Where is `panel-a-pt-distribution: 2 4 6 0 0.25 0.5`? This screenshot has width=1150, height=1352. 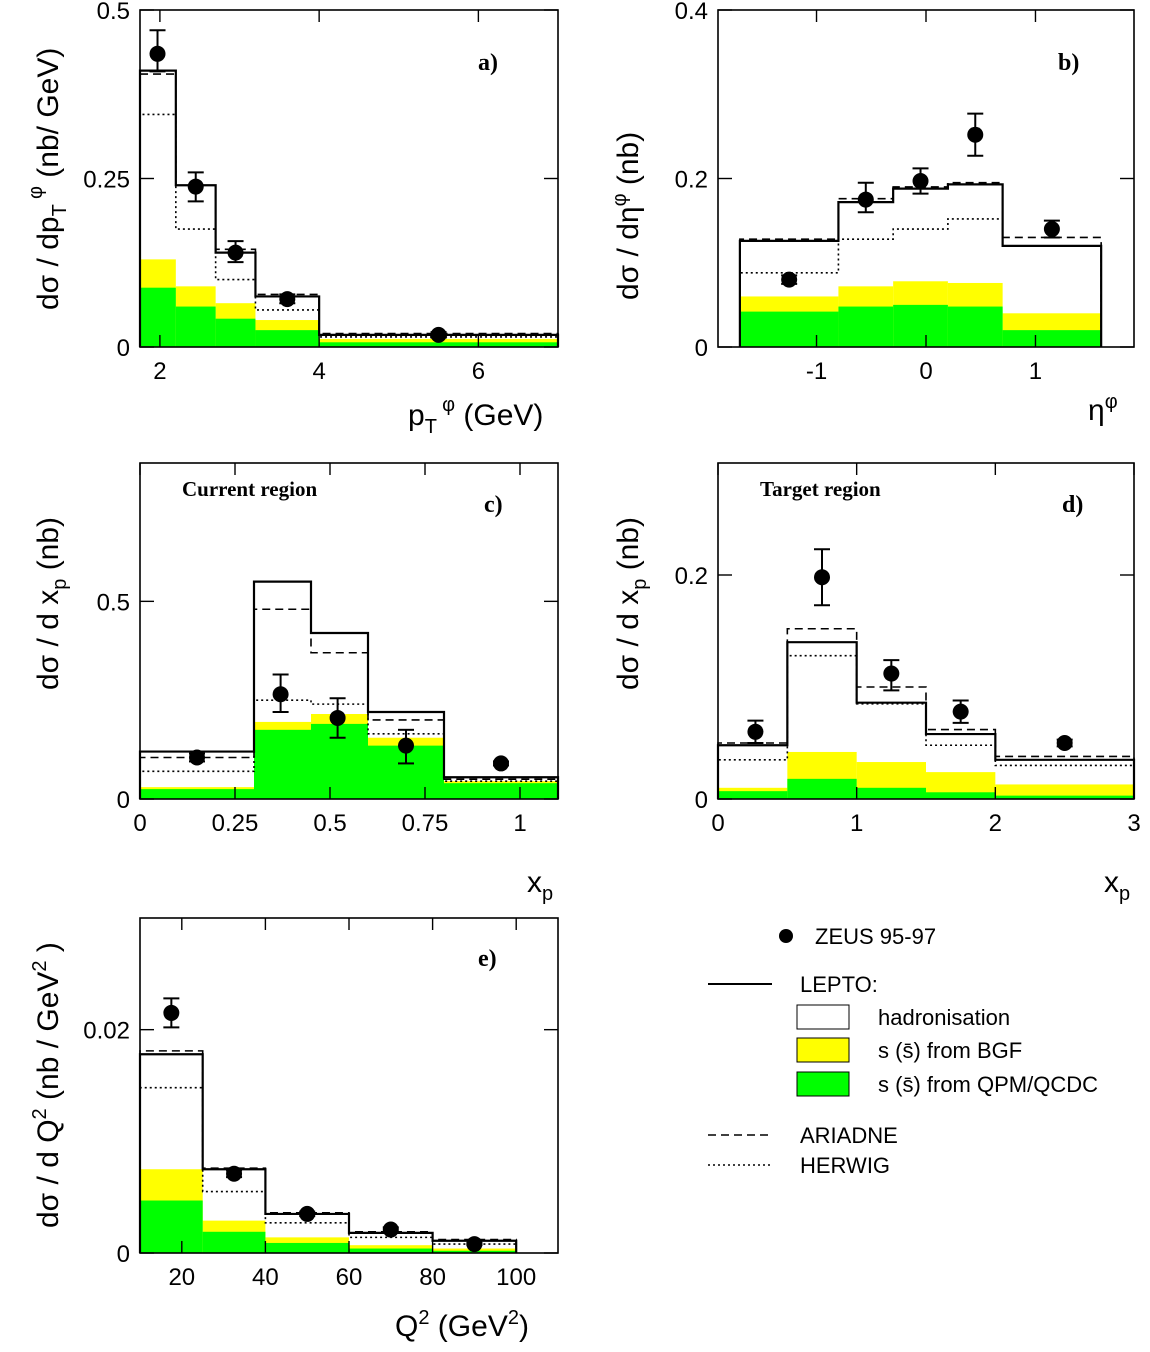 panel-a-pt-distribution: 2 4 6 0 0.25 0.5 is located at coordinates (321, 192).